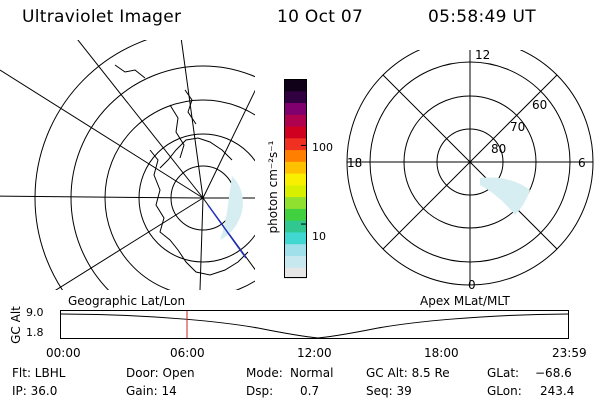 The image size is (600, 400). I want to click on door-info: Door: Open, so click(160, 373).